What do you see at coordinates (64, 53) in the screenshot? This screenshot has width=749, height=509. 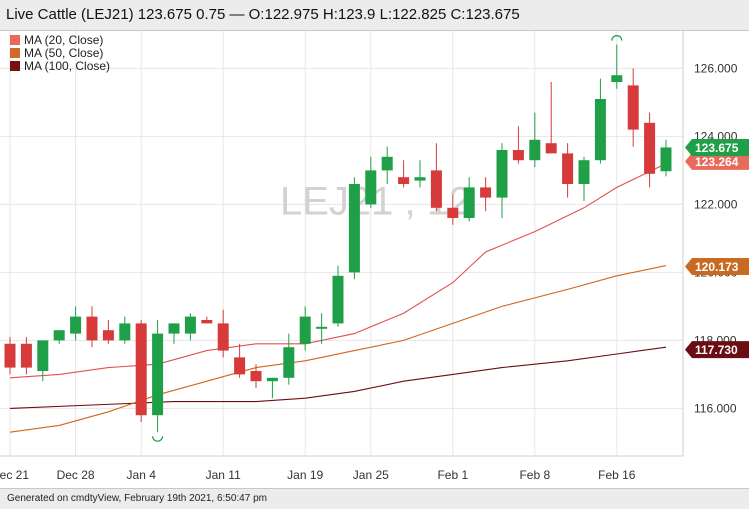 I see `legend-label-ma50: MA (50, Close)` at bounding box center [64, 53].